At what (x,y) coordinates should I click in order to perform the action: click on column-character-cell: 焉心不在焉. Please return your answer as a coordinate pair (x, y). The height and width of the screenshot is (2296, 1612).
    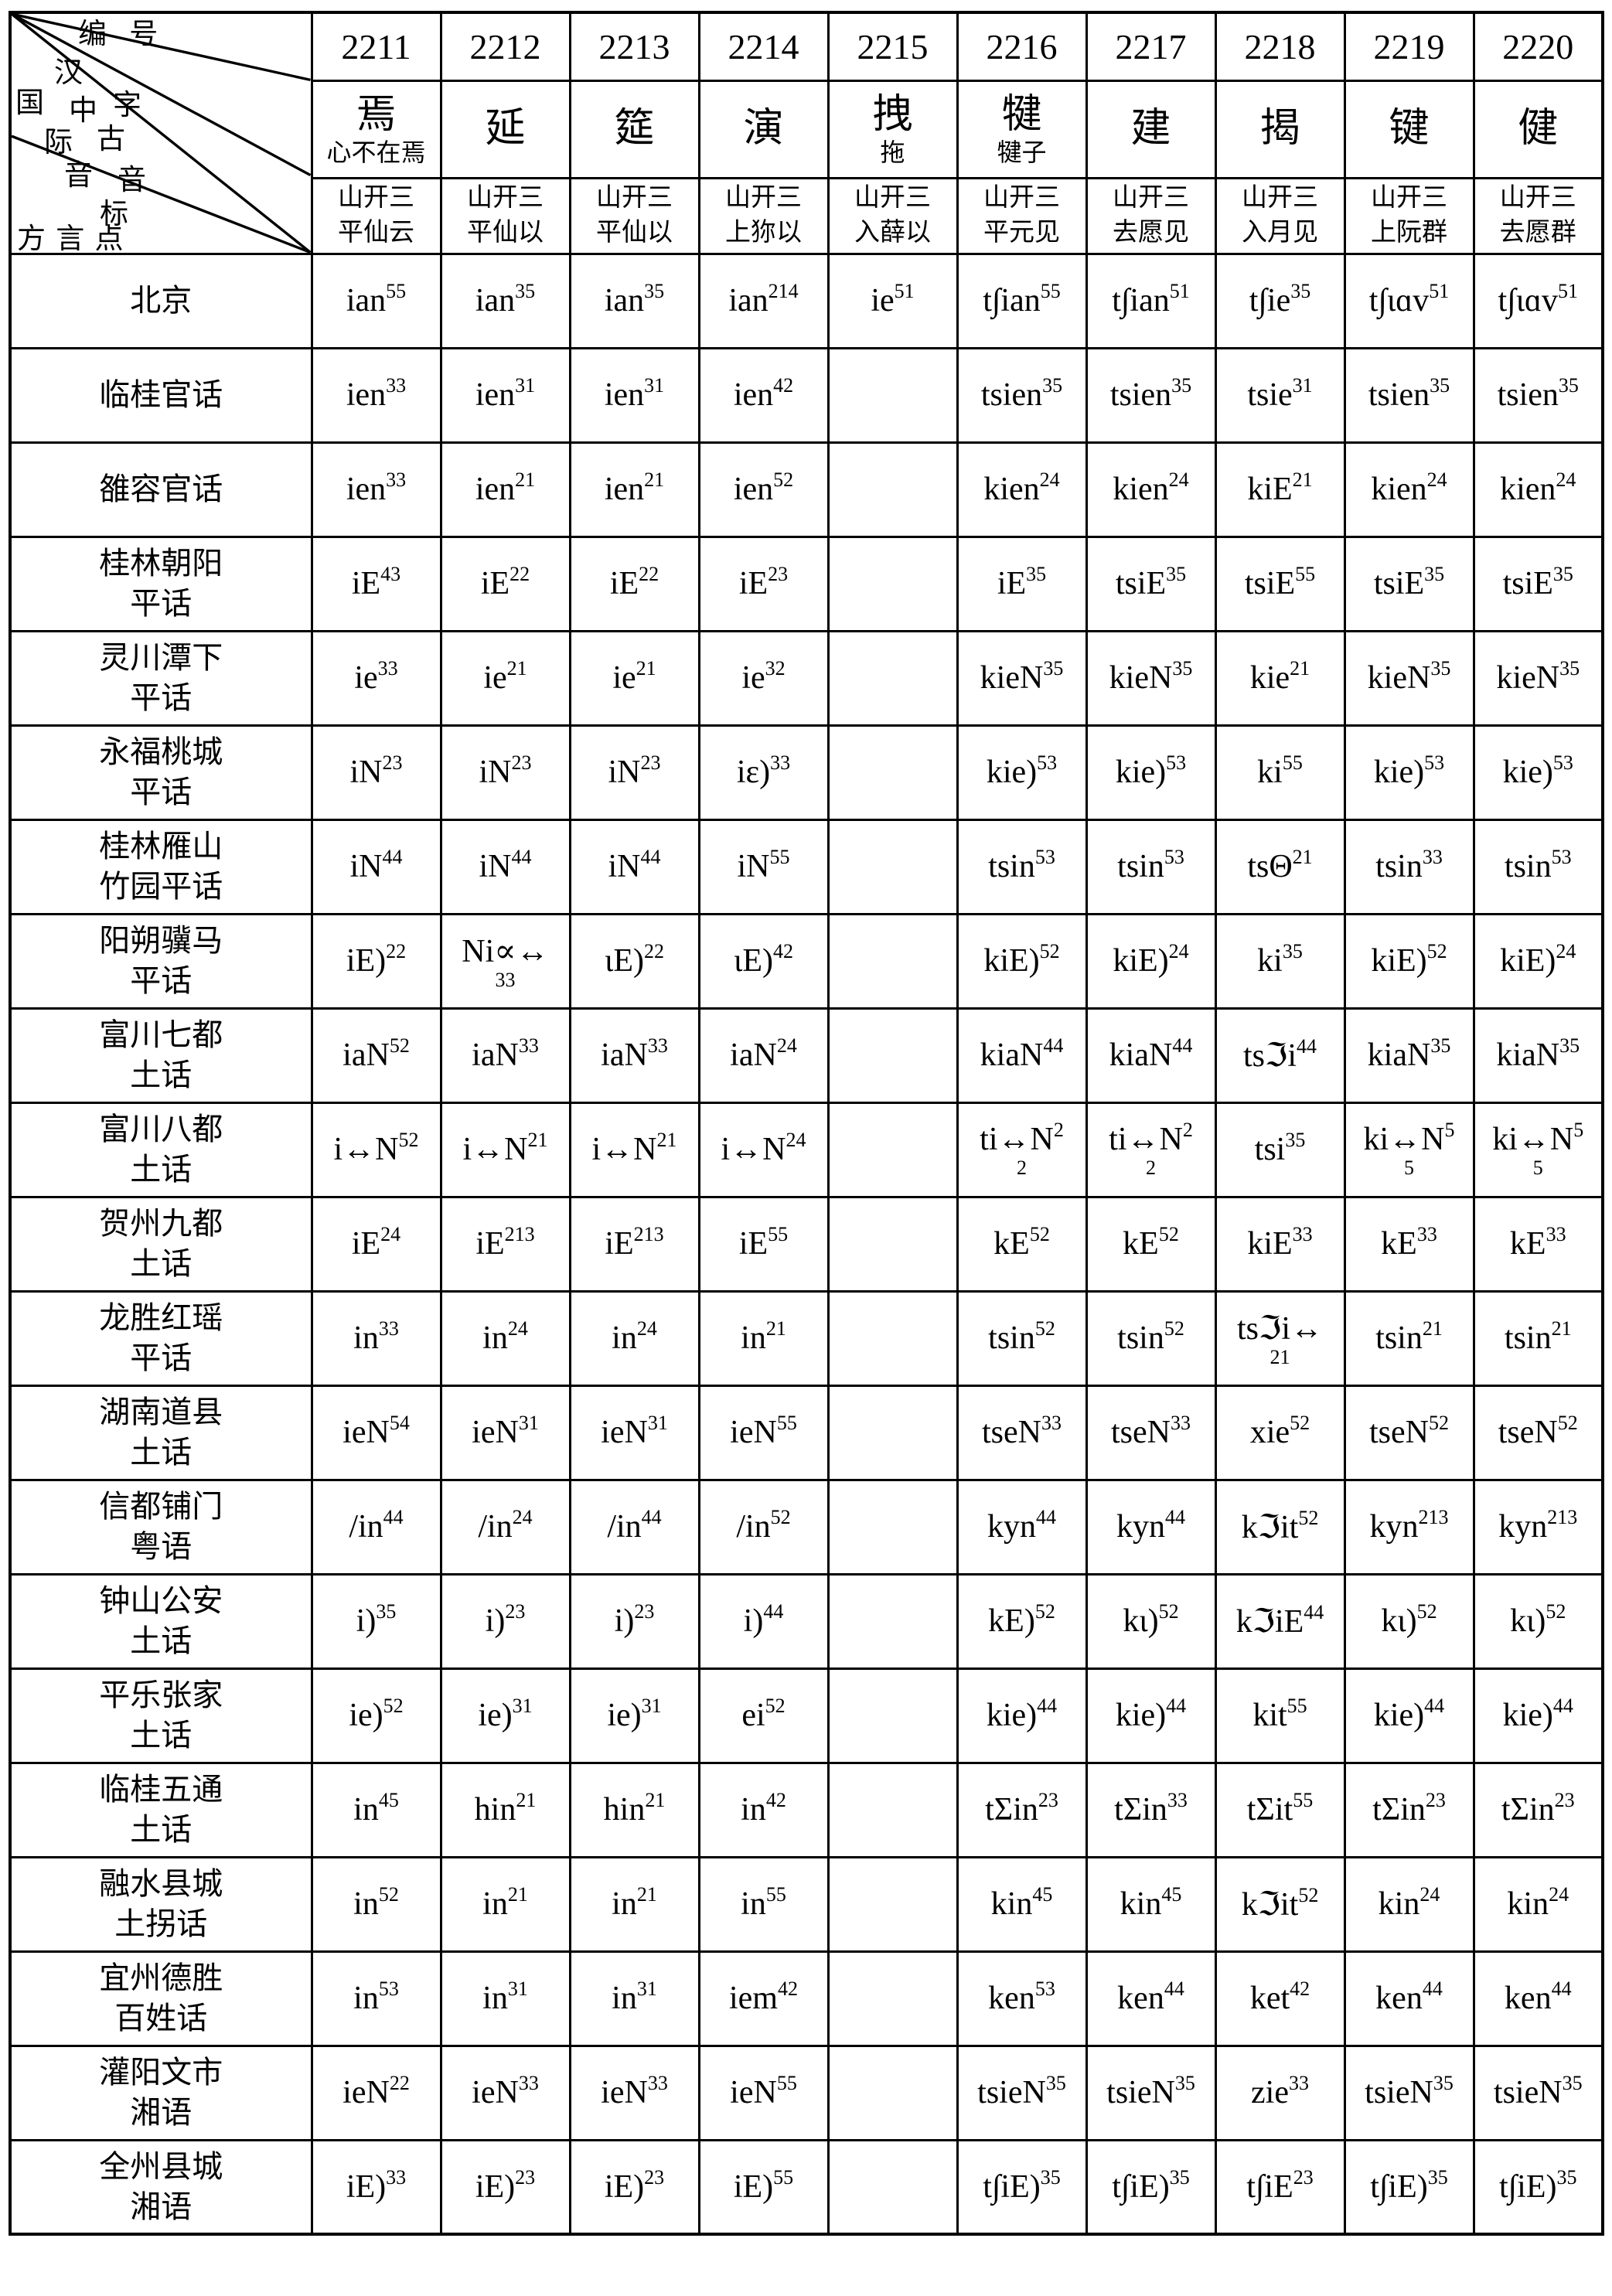
    Looking at the image, I should click on (376, 129).